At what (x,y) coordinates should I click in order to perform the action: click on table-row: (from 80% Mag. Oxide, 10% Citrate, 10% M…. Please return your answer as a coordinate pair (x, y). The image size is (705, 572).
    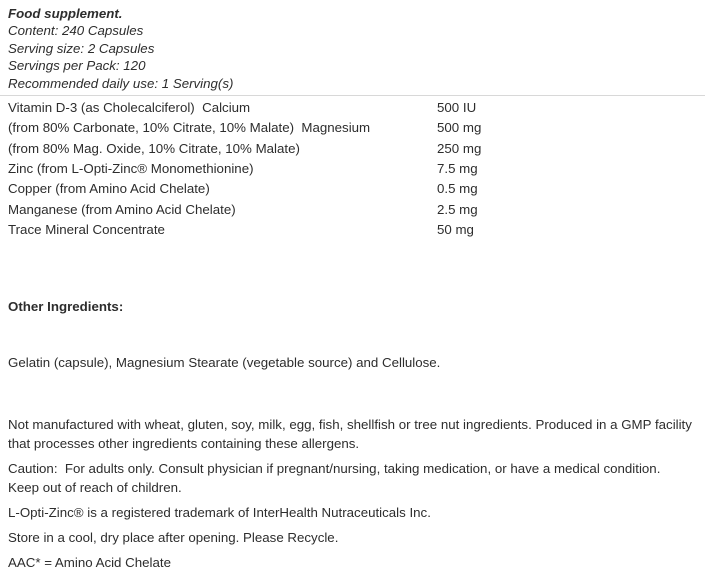
    Looking at the image, I should click on (351, 149).